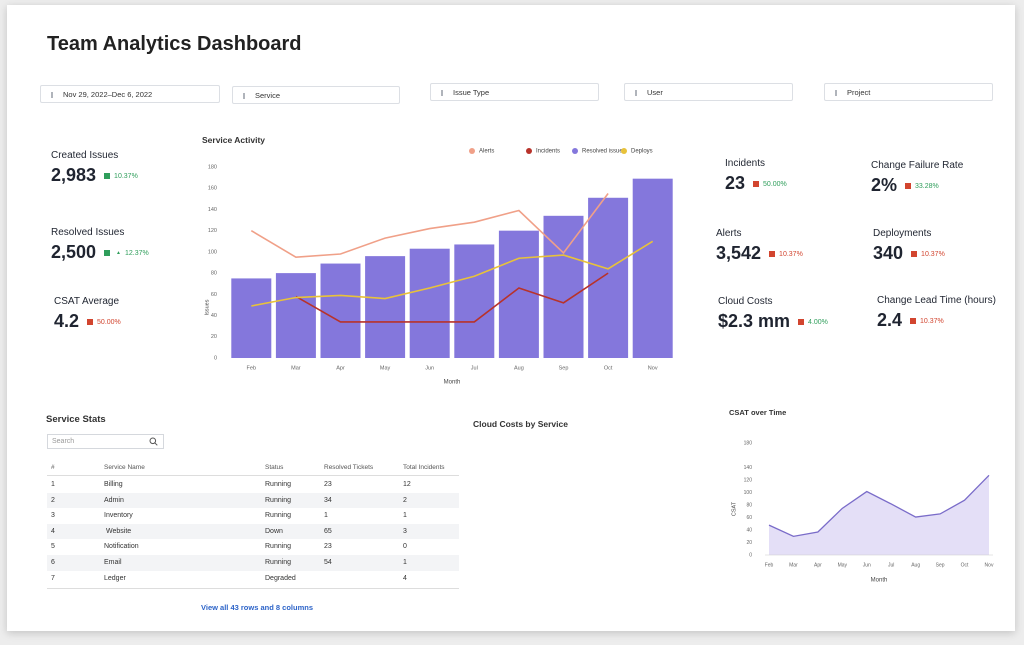 The image size is (1024, 645). Describe the element at coordinates (214, 337) in the screenshot. I see `y-tick-label: 20` at that location.